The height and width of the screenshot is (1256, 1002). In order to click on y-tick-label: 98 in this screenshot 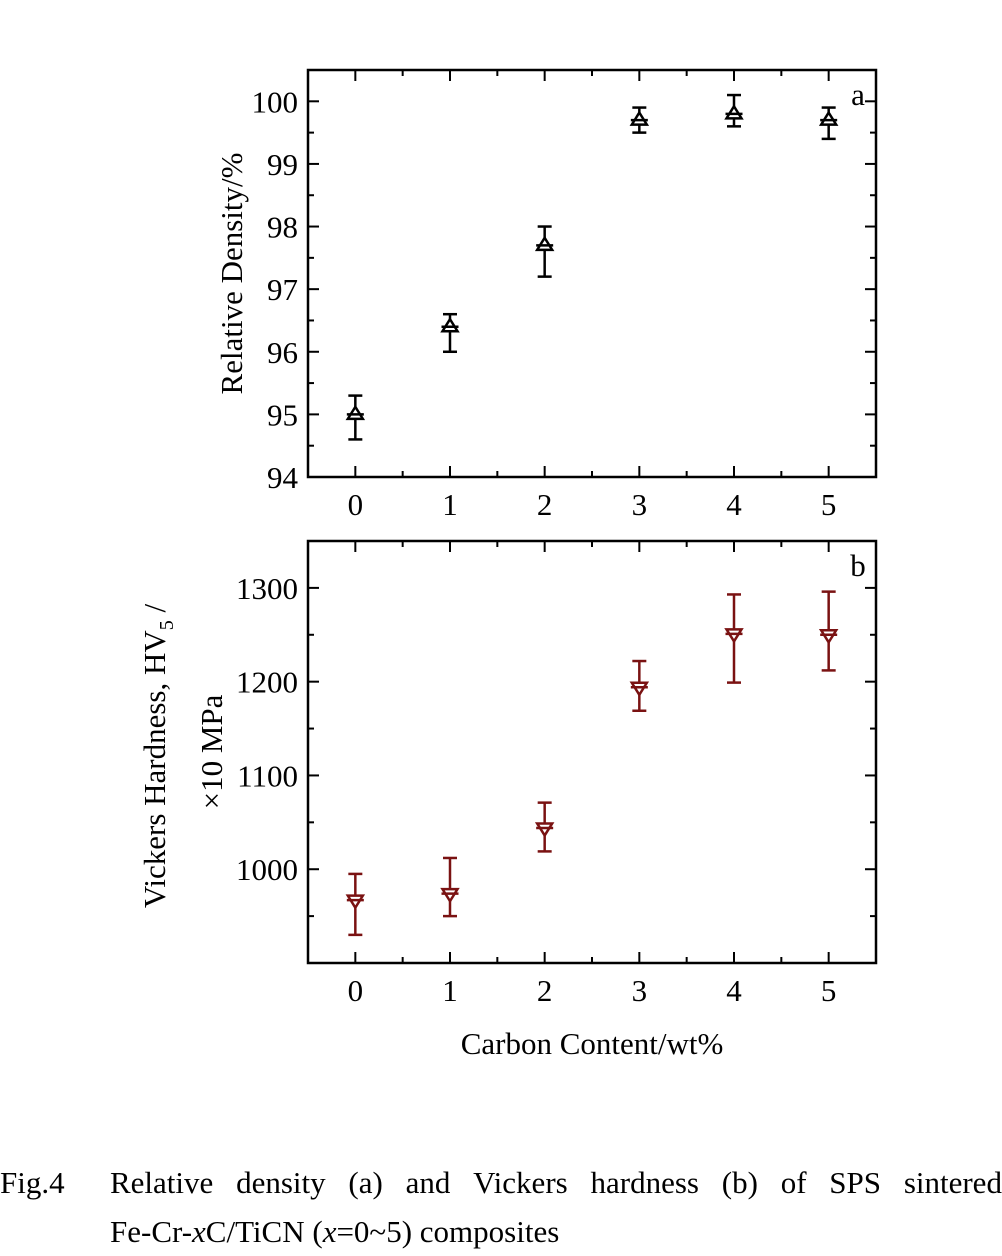, I will do `click(282, 227)`.